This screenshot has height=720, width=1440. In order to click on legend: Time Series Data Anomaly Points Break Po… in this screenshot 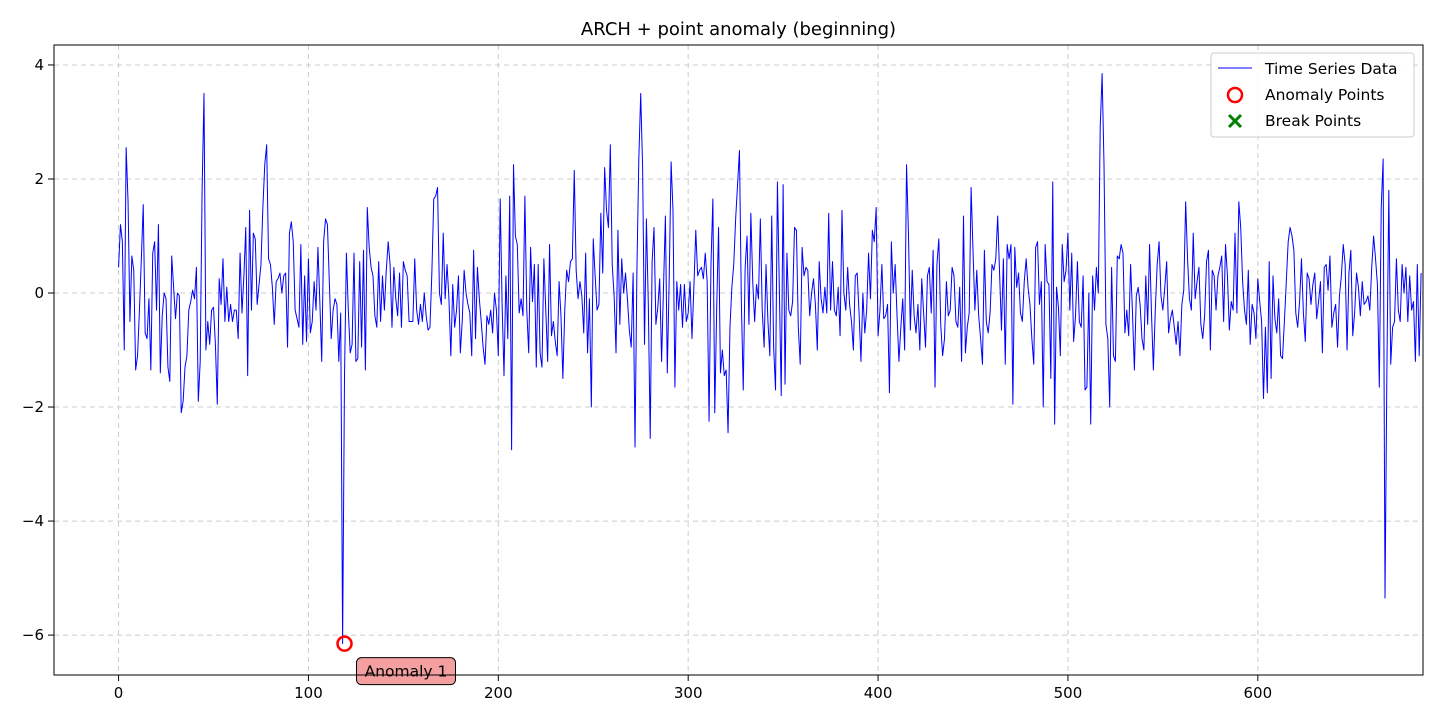, I will do `click(1312, 95)`.